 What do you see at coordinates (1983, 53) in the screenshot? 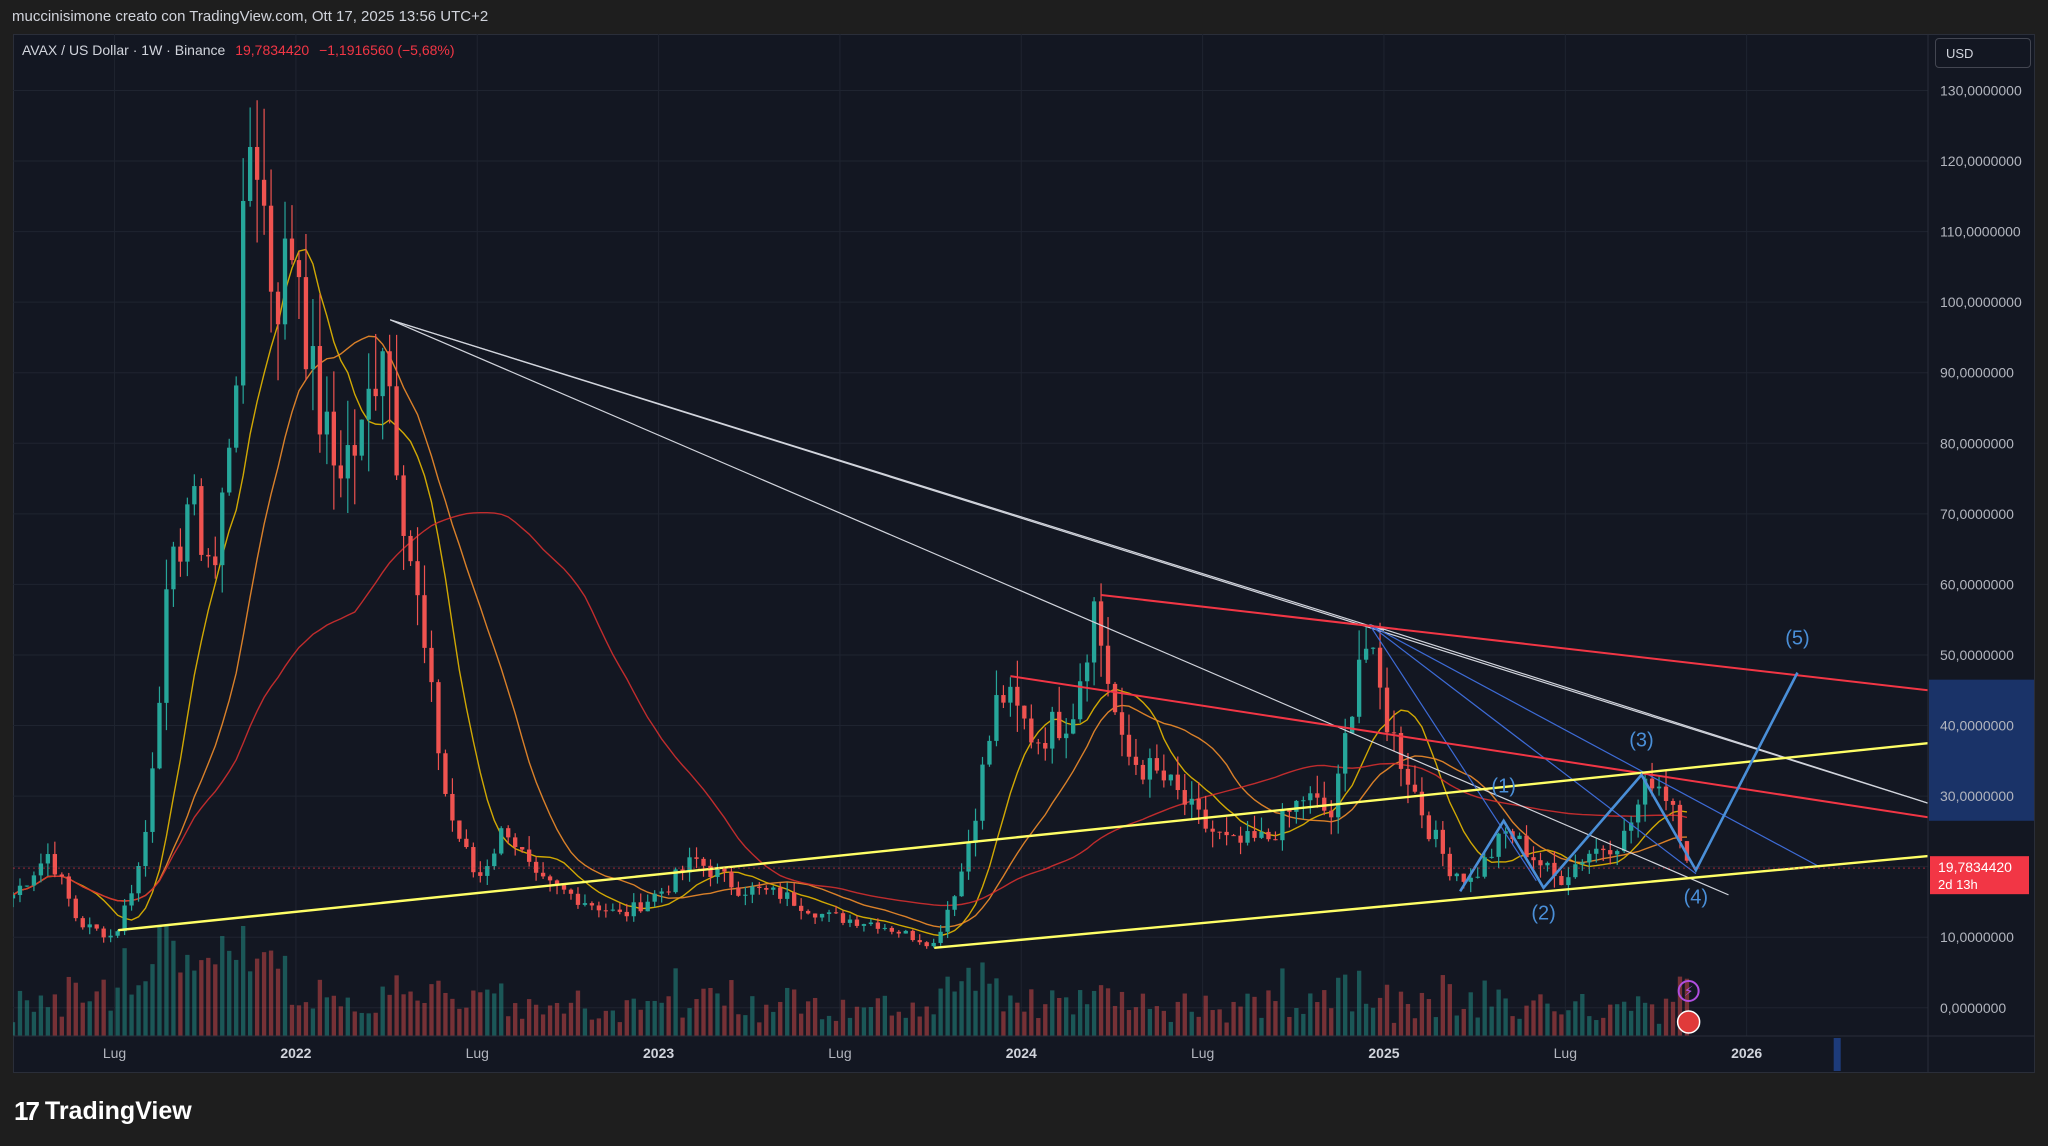
I see `currency-button: USD` at bounding box center [1983, 53].